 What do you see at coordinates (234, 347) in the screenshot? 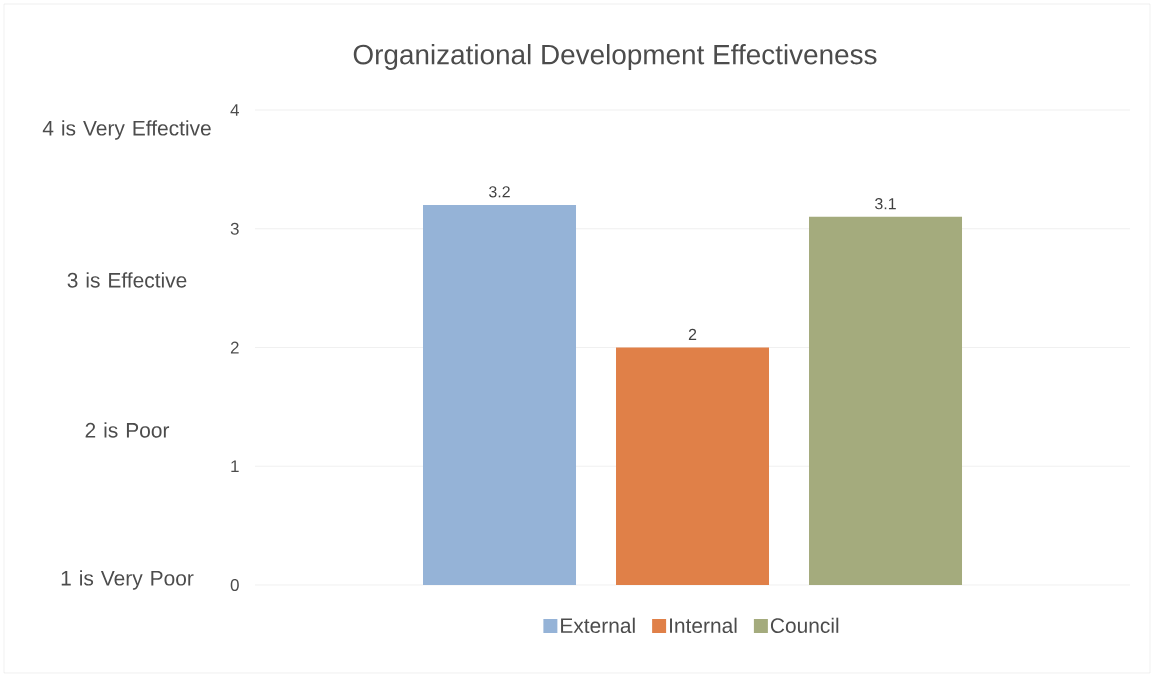
I see `y-tick-label: 2` at bounding box center [234, 347].